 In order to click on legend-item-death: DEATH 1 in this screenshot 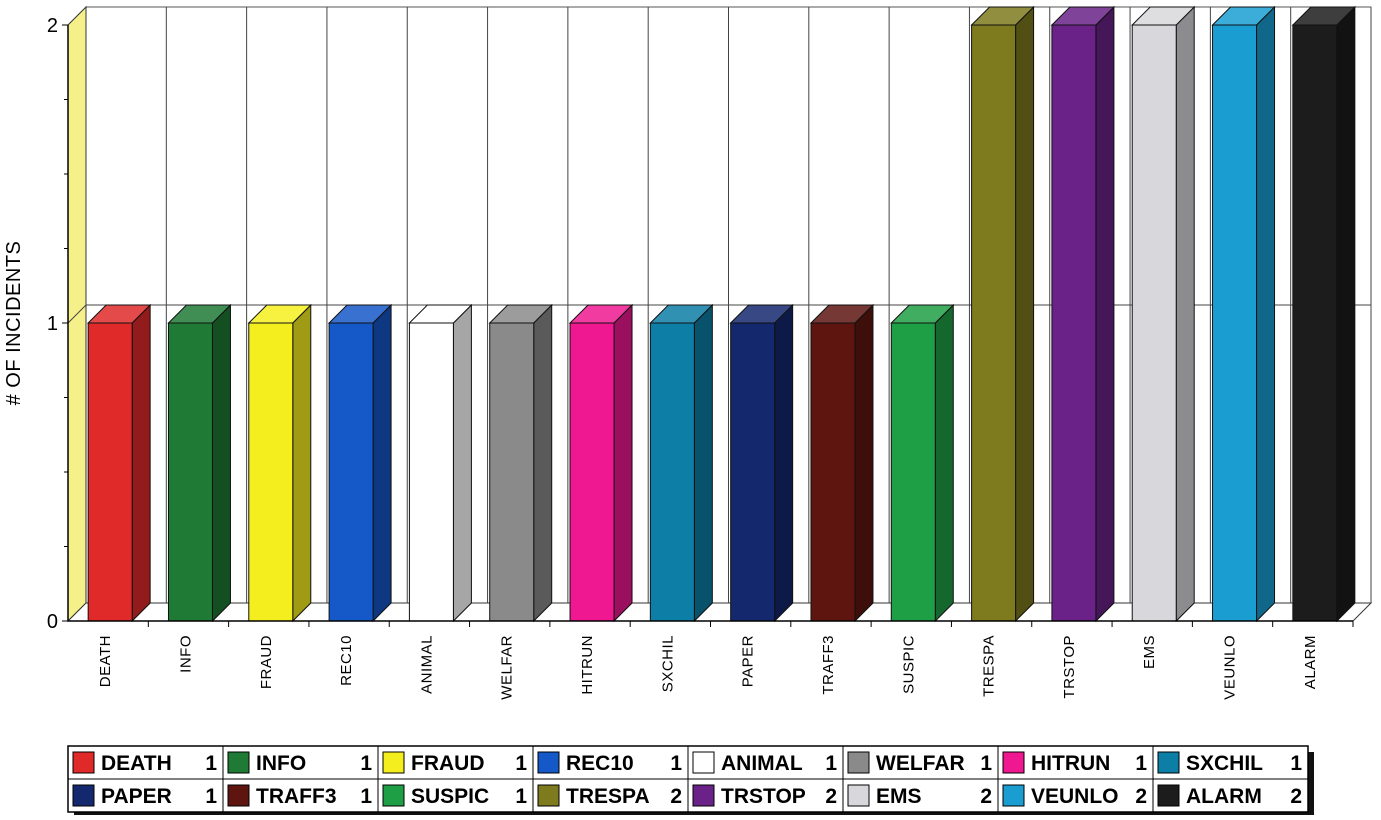, I will do `click(145, 762)`.